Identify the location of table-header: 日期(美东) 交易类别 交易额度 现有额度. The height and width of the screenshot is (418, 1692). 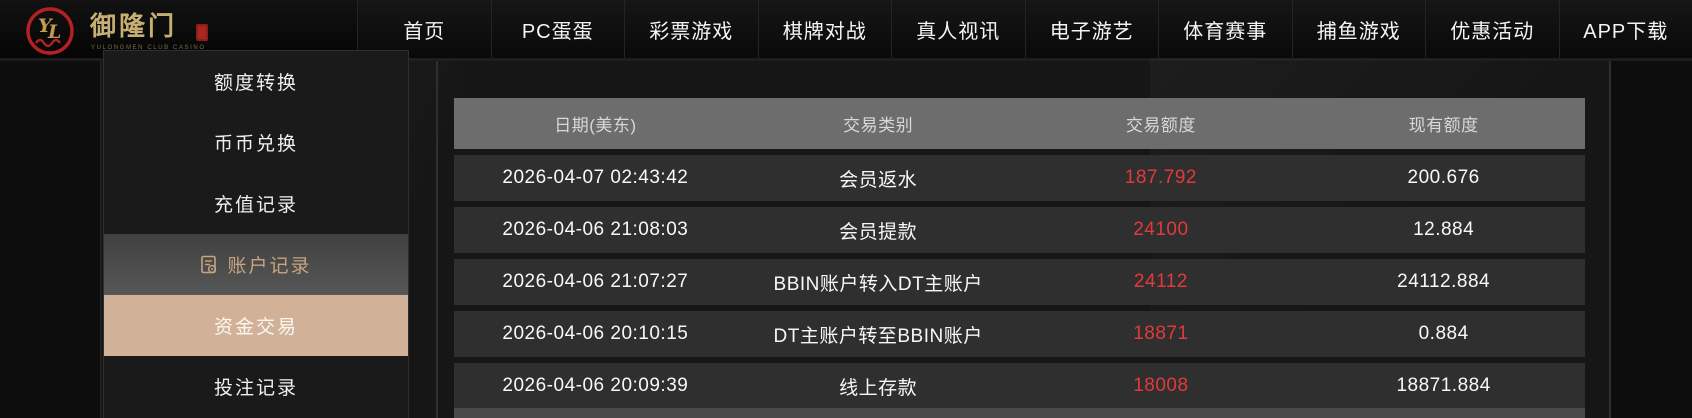
(1019, 123).